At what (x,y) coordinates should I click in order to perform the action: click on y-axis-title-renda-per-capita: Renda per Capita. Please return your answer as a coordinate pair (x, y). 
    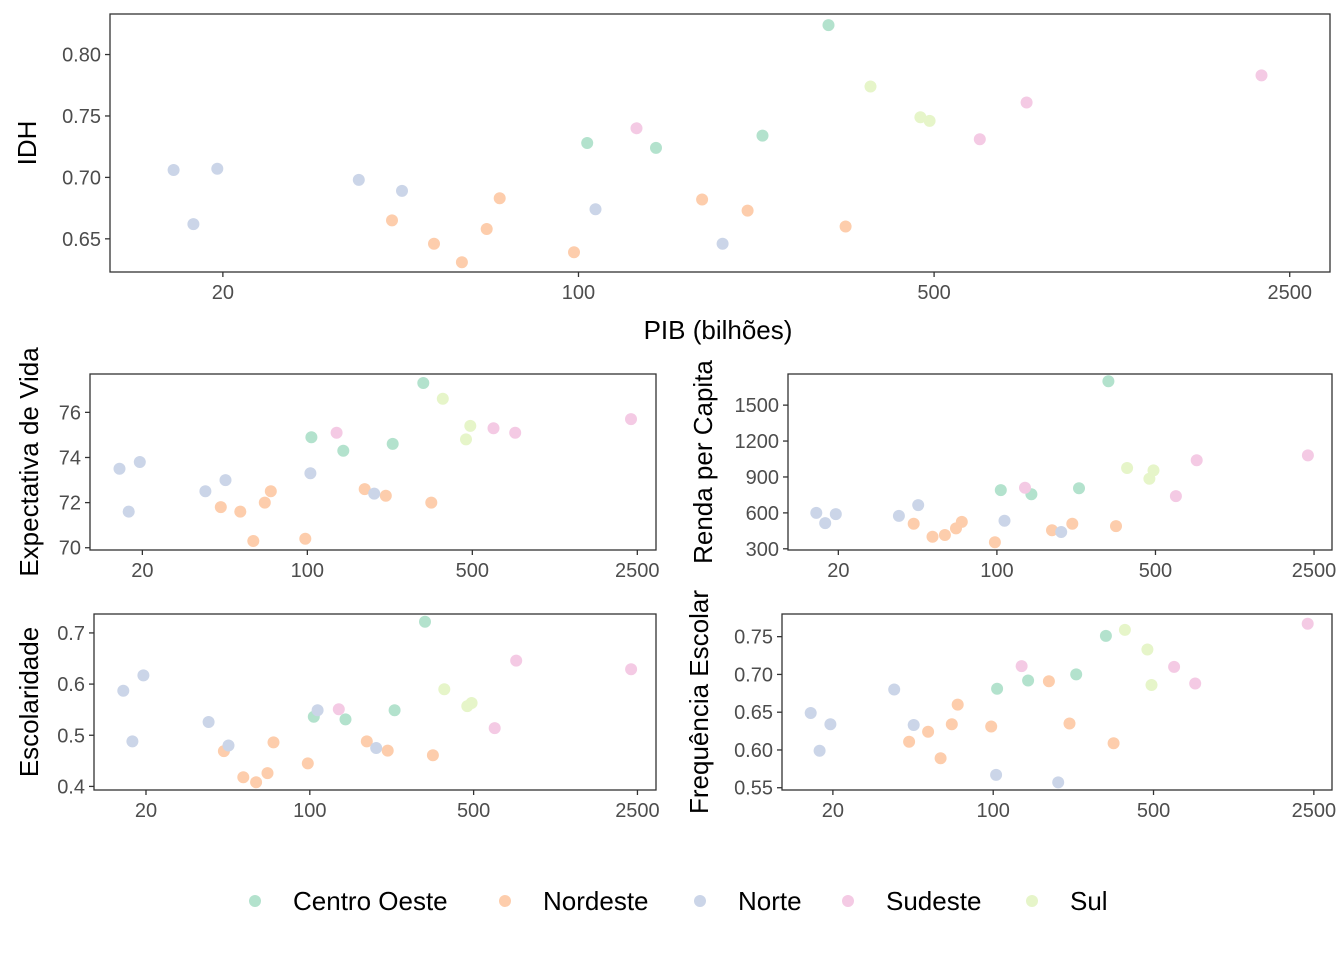
    Looking at the image, I should click on (703, 462).